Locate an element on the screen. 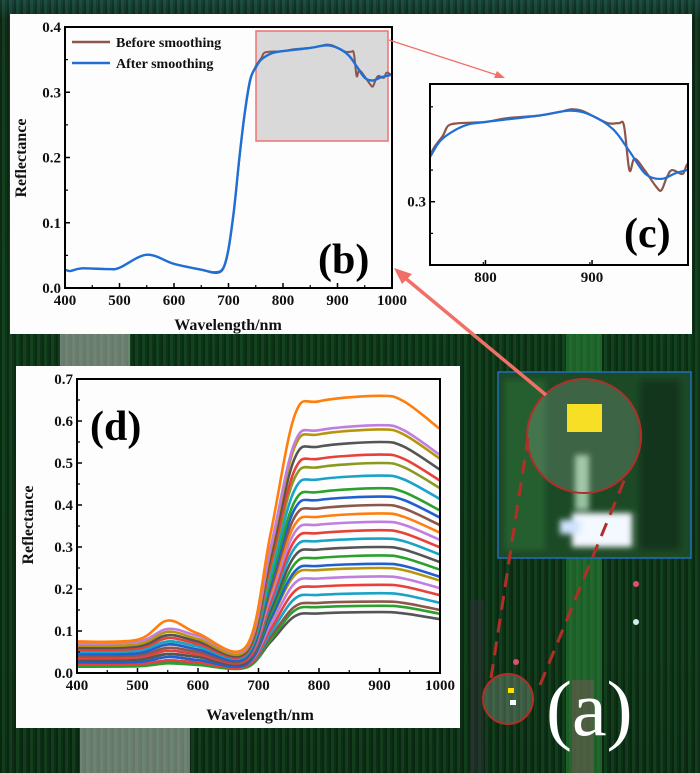 This screenshot has height=773, width=700. d-x-tick-label: 900 is located at coordinates (379, 686).